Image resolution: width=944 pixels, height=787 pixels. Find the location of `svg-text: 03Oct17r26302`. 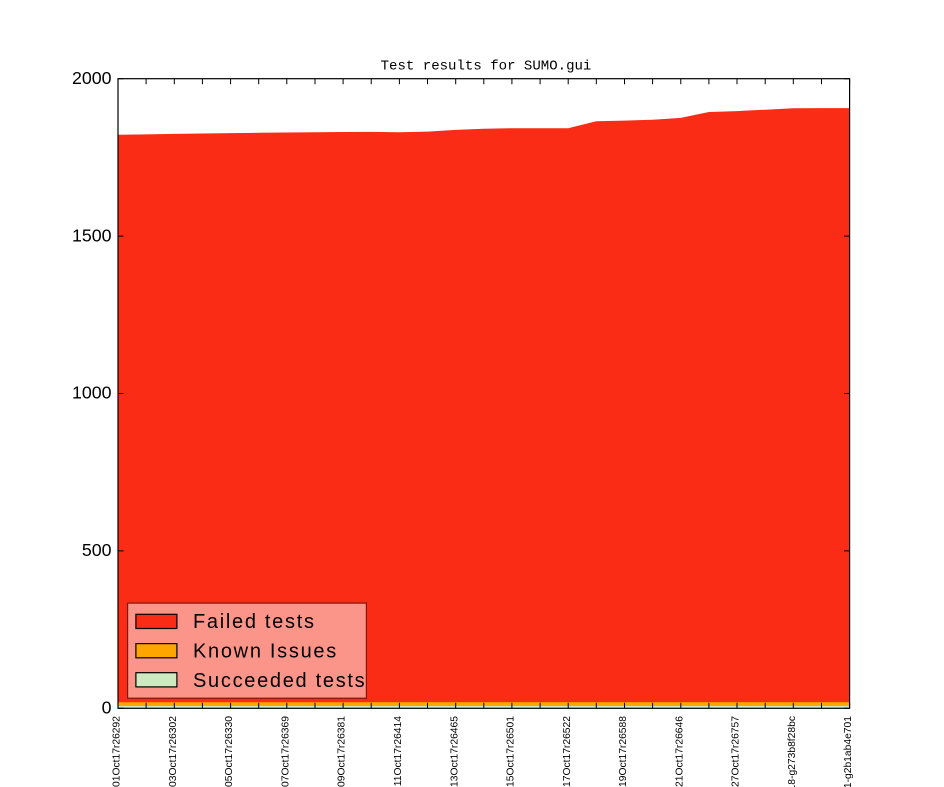

svg-text: 03Oct17r26302 is located at coordinates (173, 751).